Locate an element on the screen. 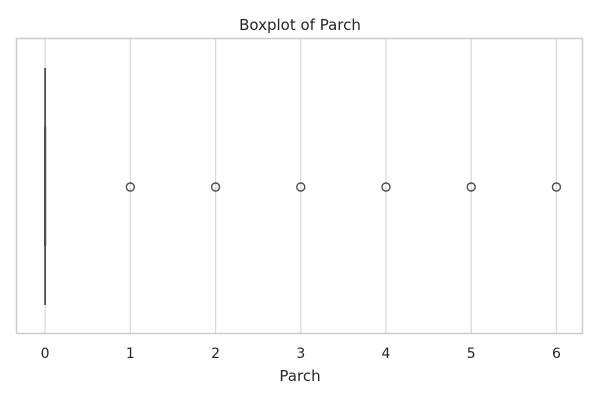  x-tick-label-0: 0 is located at coordinates (45, 354).